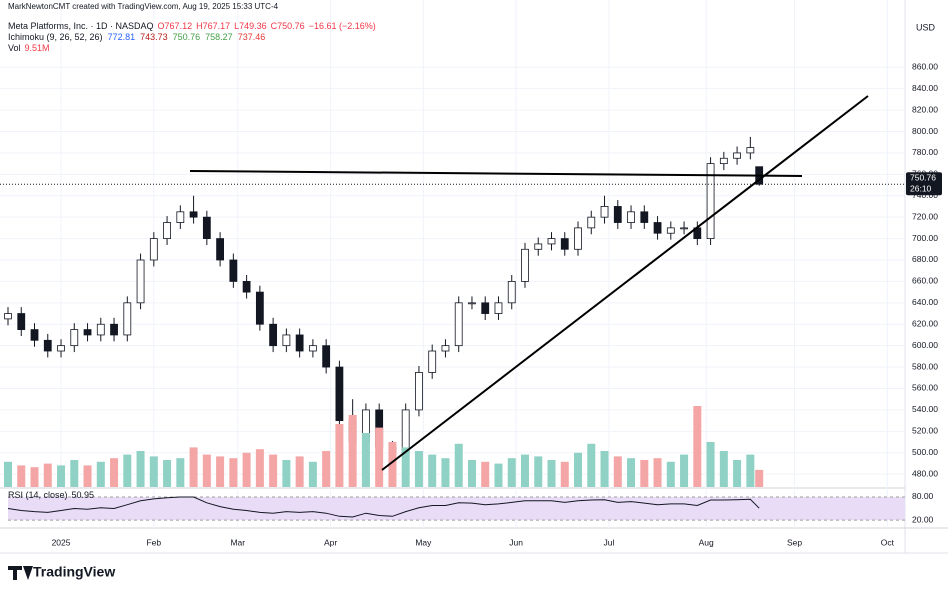 The image size is (948, 591). What do you see at coordinates (383, 507) in the screenshot?
I see `rsi-line` at bounding box center [383, 507].